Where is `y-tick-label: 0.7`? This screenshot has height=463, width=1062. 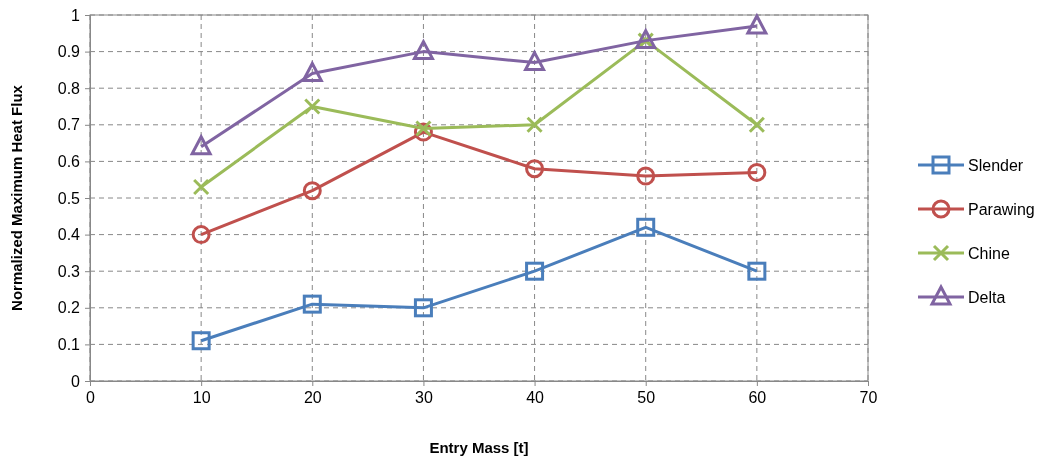 y-tick-label: 0.7 is located at coordinates (69, 125).